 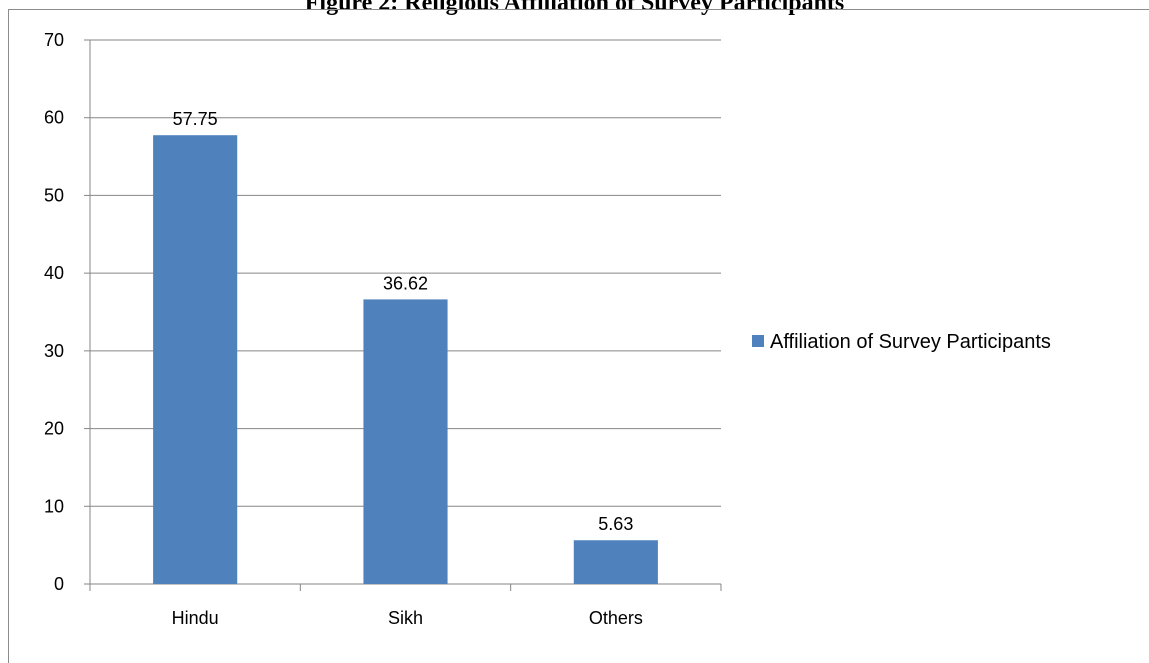 I want to click on x-tick-label: Others, so click(x=616, y=618).